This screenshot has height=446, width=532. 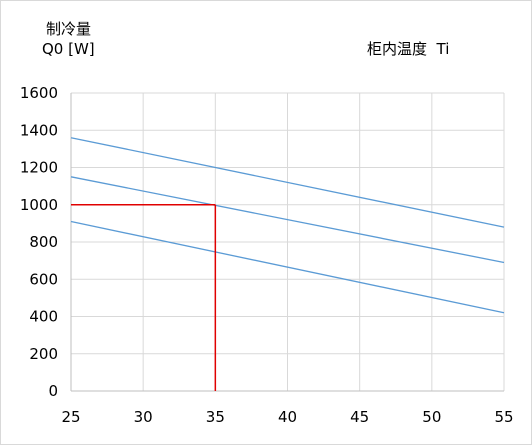 What do you see at coordinates (43, 317) in the screenshot?
I see `y-tick-label: 400` at bounding box center [43, 317].